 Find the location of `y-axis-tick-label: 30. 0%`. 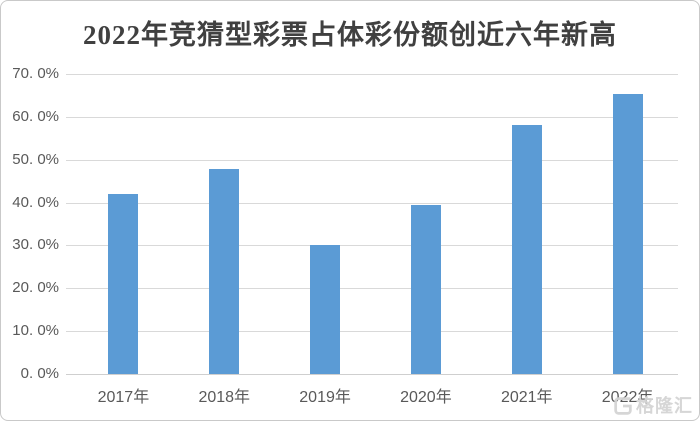

y-axis-tick-label: 30. 0% is located at coordinates (35, 245).